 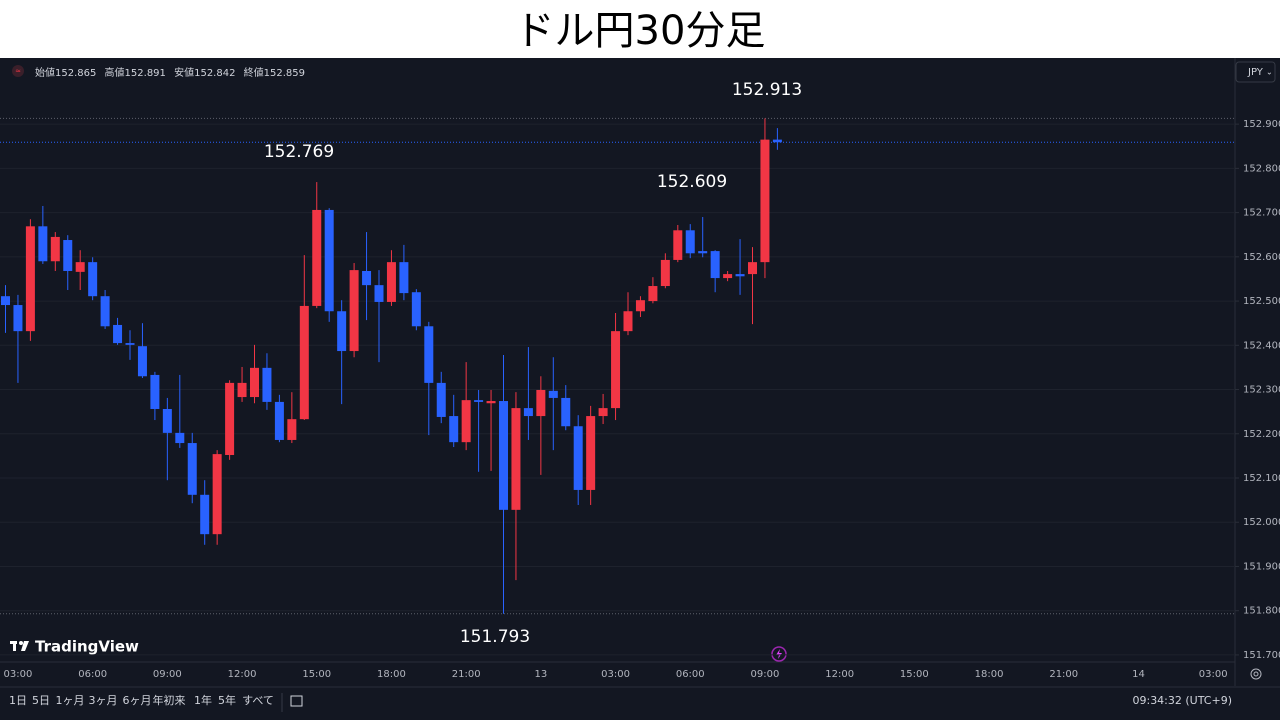 What do you see at coordinates (253, 73) in the screenshot?
I see `ohlc-label: 終値` at bounding box center [253, 73].